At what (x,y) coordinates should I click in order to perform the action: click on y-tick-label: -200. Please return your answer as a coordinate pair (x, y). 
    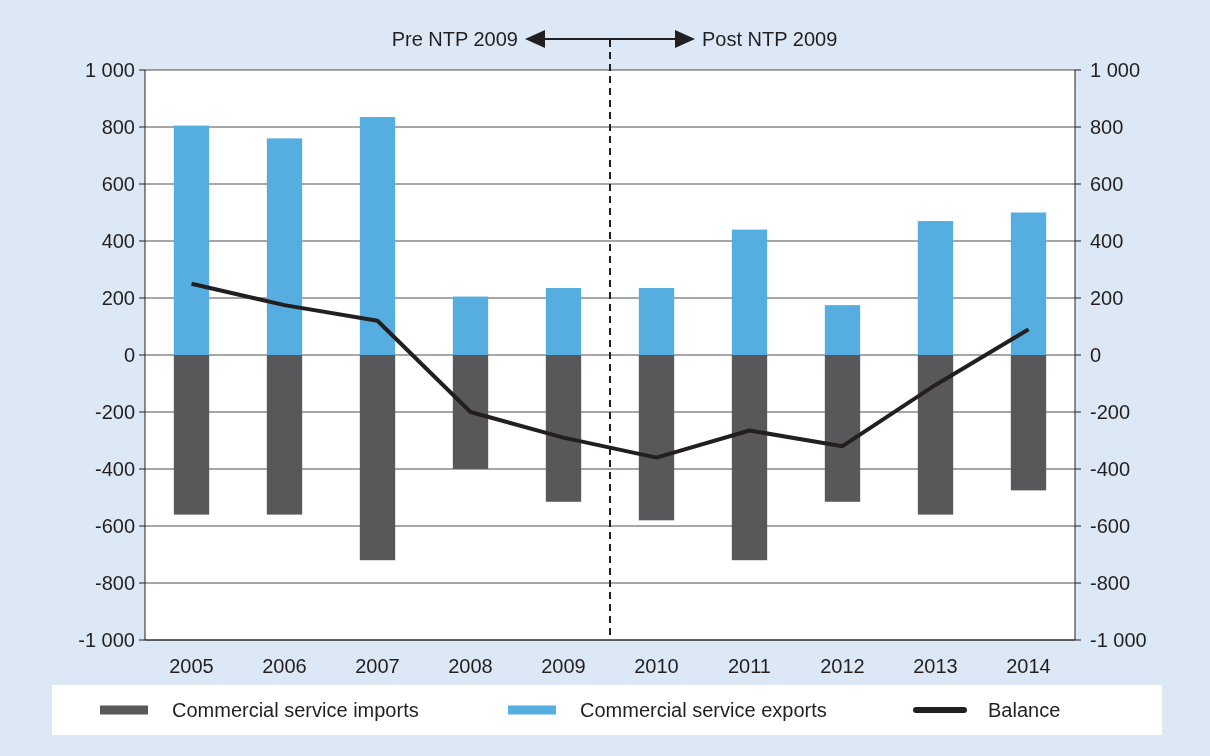
    Looking at the image, I should click on (114, 412).